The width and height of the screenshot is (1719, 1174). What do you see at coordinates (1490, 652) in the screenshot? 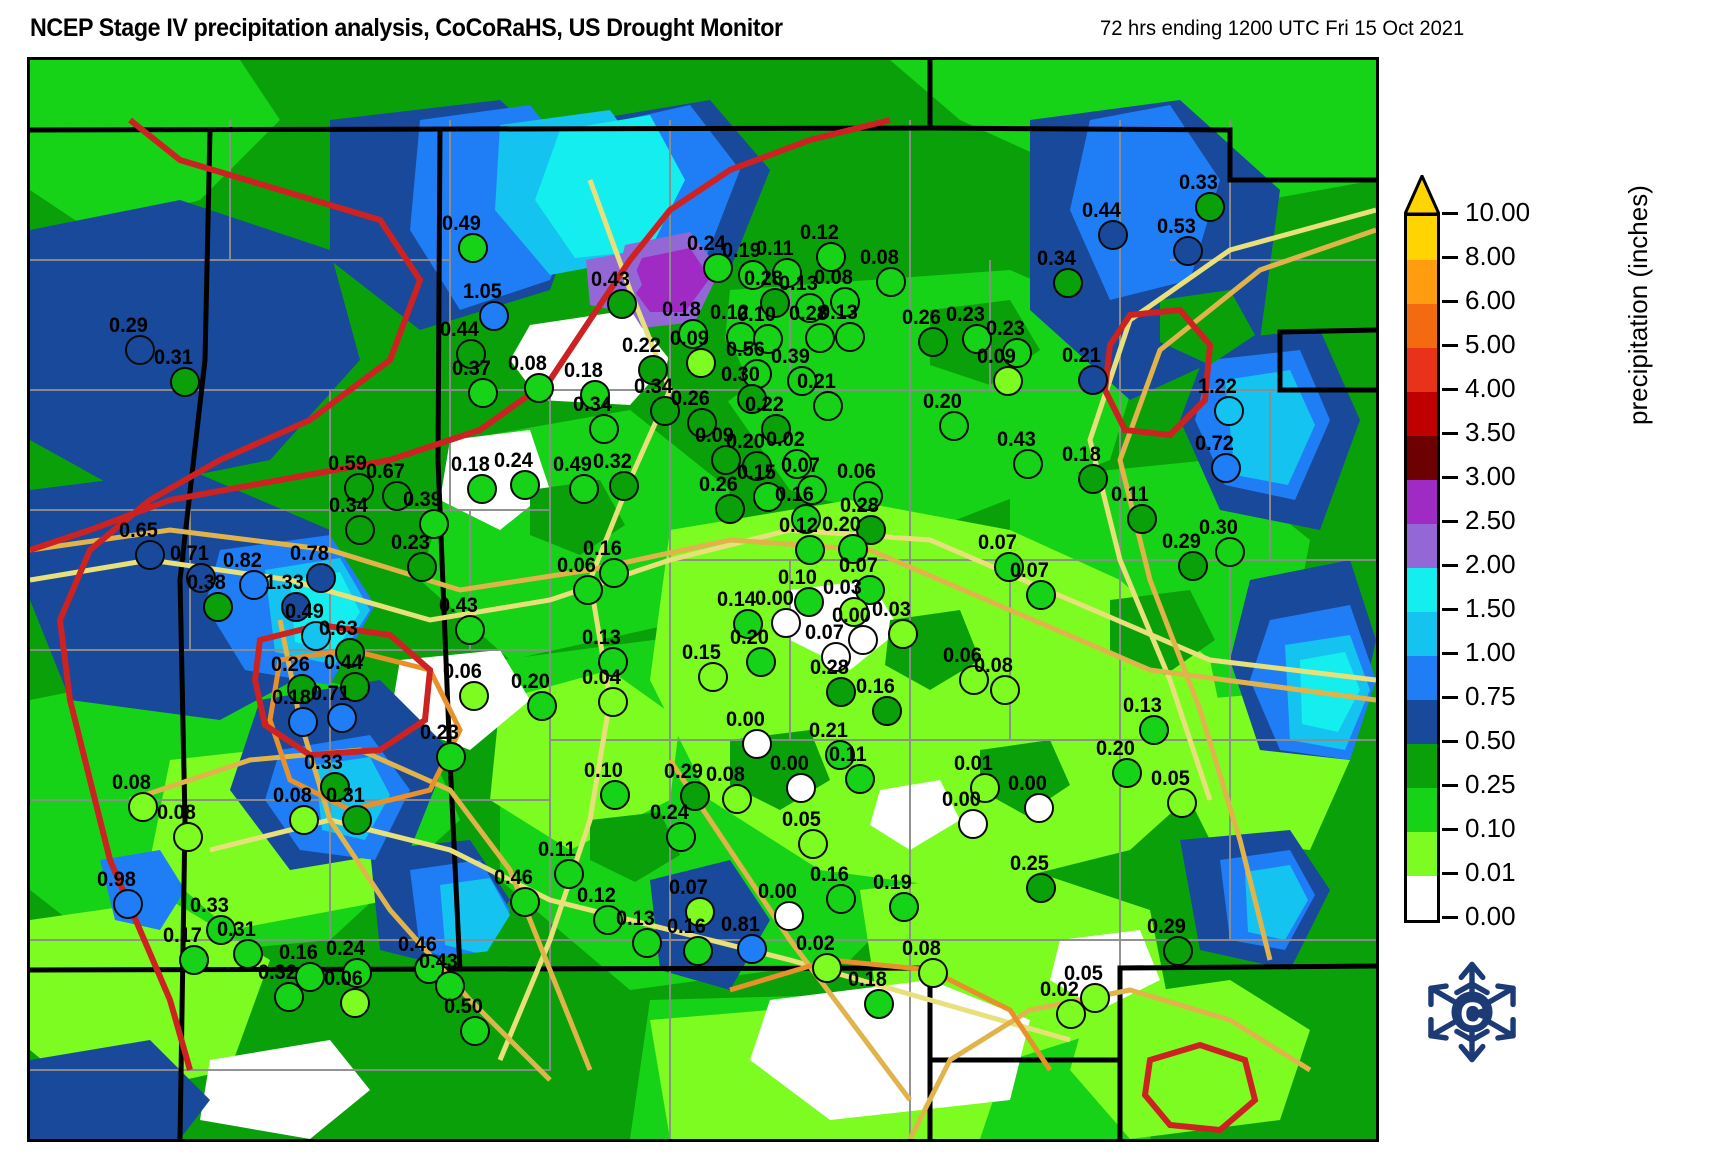
I see `colorbar-tick-label: 1.00` at bounding box center [1490, 652].